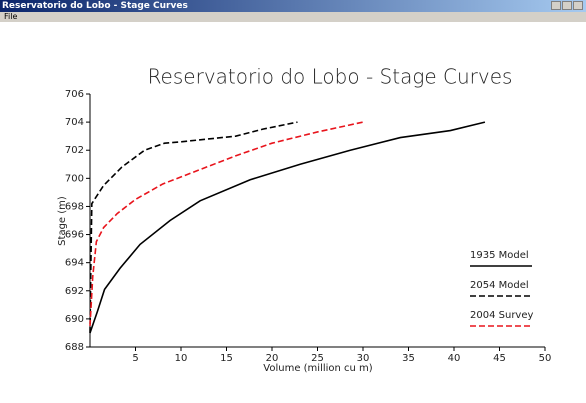 The width and height of the screenshot is (586, 403). Describe the element at coordinates (330, 77) in the screenshot. I see `chart-title: Reservatorio do Lobo - Stage Curves` at that location.